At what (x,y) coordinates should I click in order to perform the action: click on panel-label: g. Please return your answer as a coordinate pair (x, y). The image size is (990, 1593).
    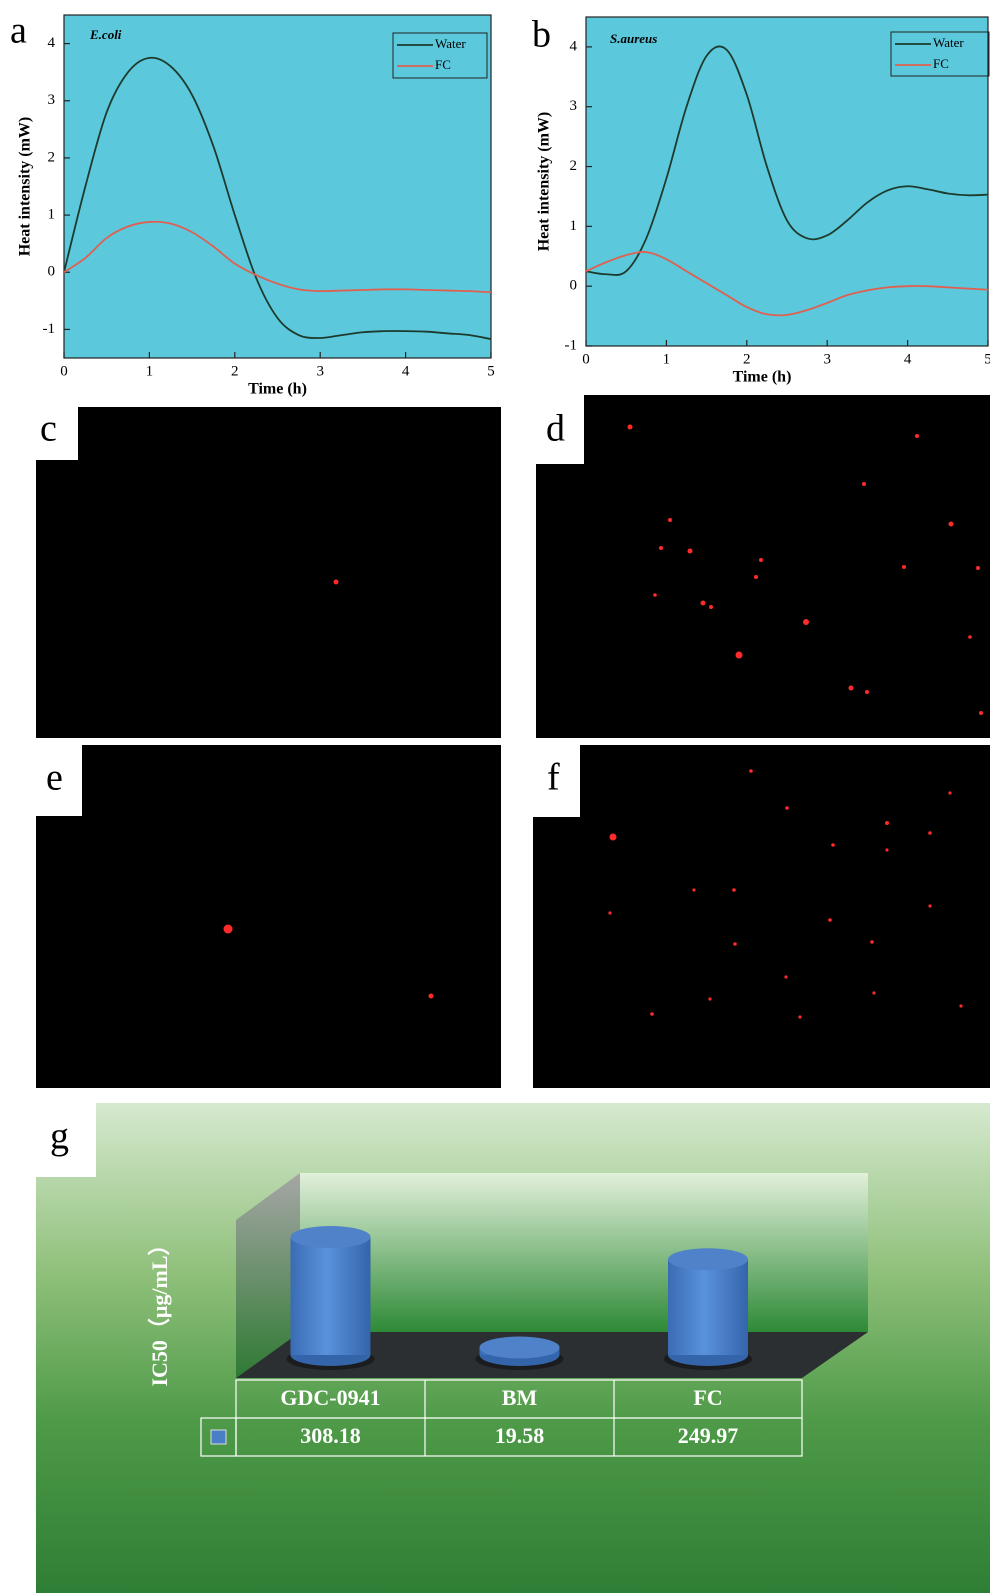
    Looking at the image, I should click on (59, 1137).